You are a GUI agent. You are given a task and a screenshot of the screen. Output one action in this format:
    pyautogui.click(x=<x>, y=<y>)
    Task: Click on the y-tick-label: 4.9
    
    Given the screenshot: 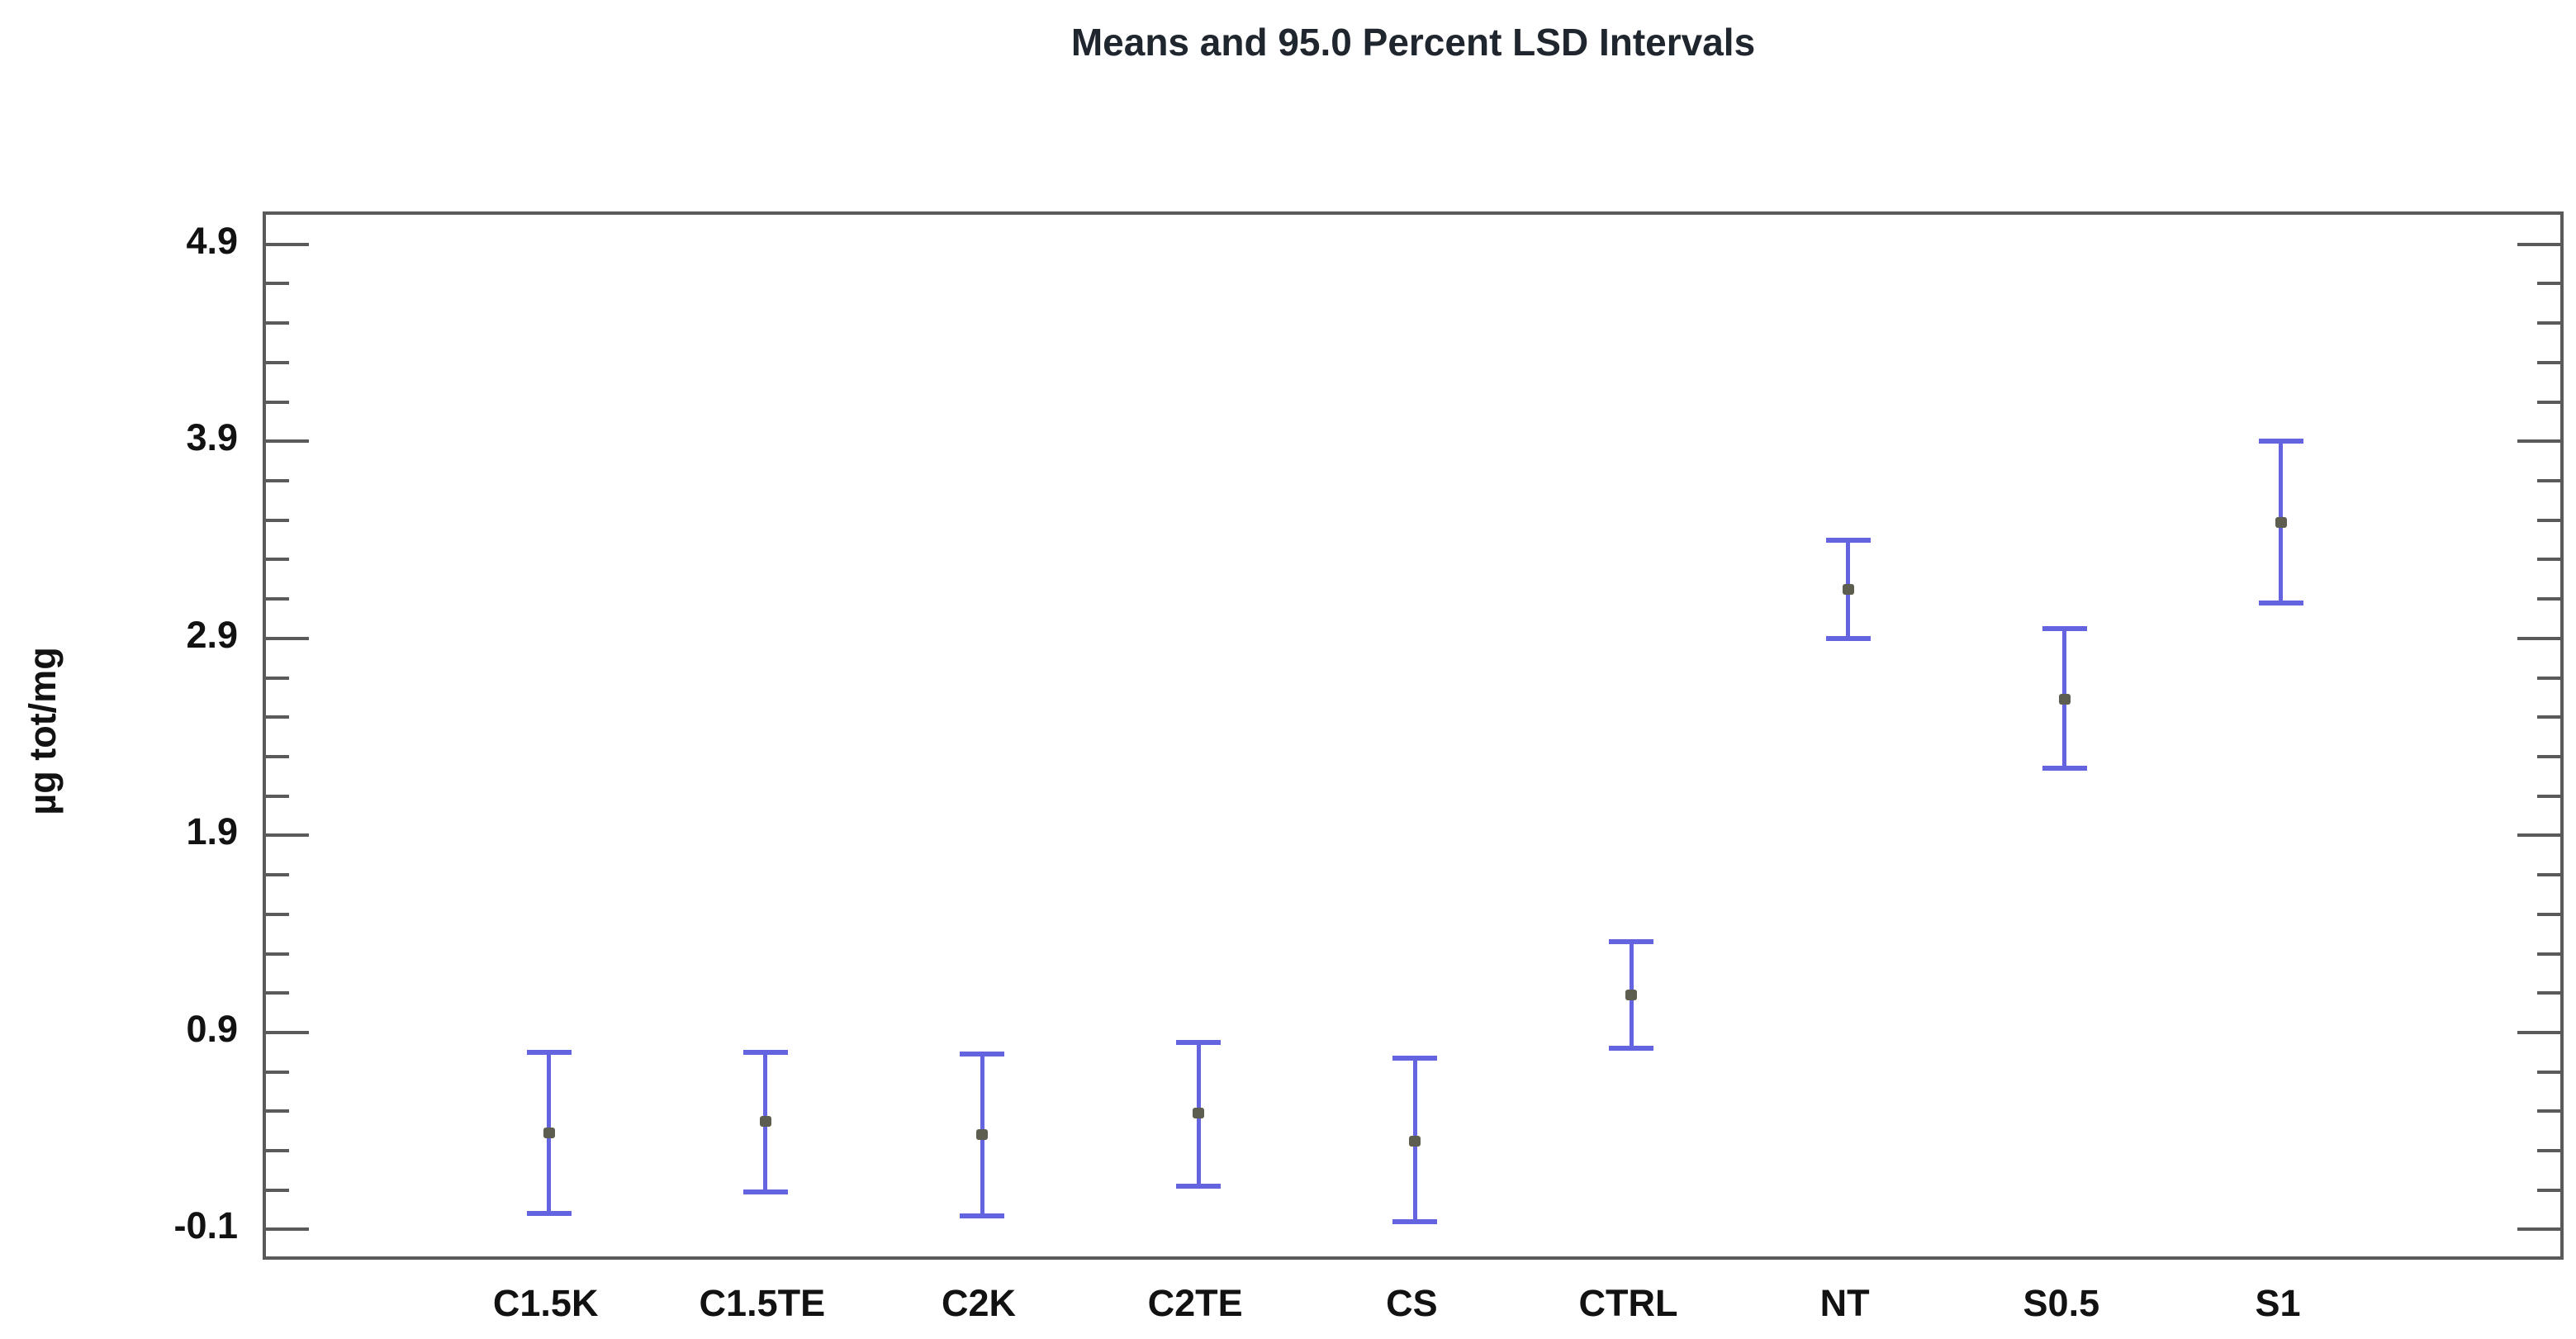 What is the action you would take?
    pyautogui.click(x=212, y=241)
    